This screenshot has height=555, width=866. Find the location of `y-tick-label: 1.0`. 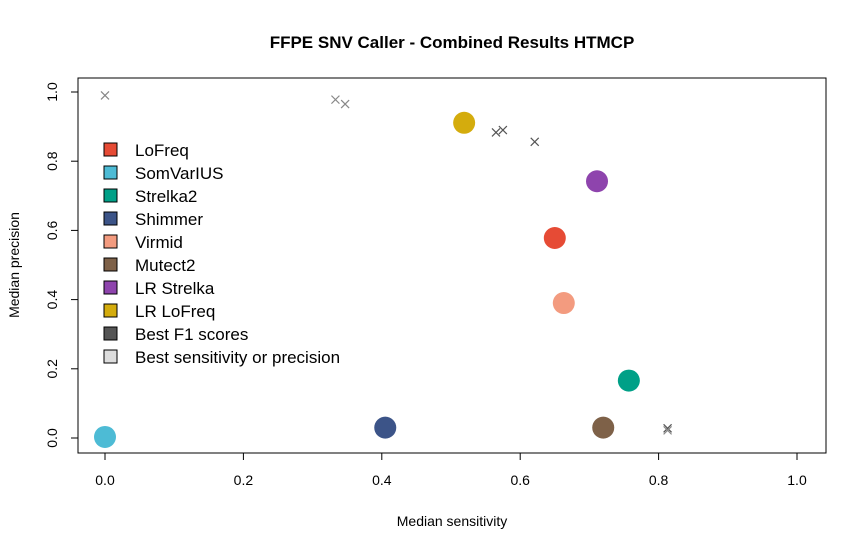

y-tick-label: 1.0 is located at coordinates (52, 92).